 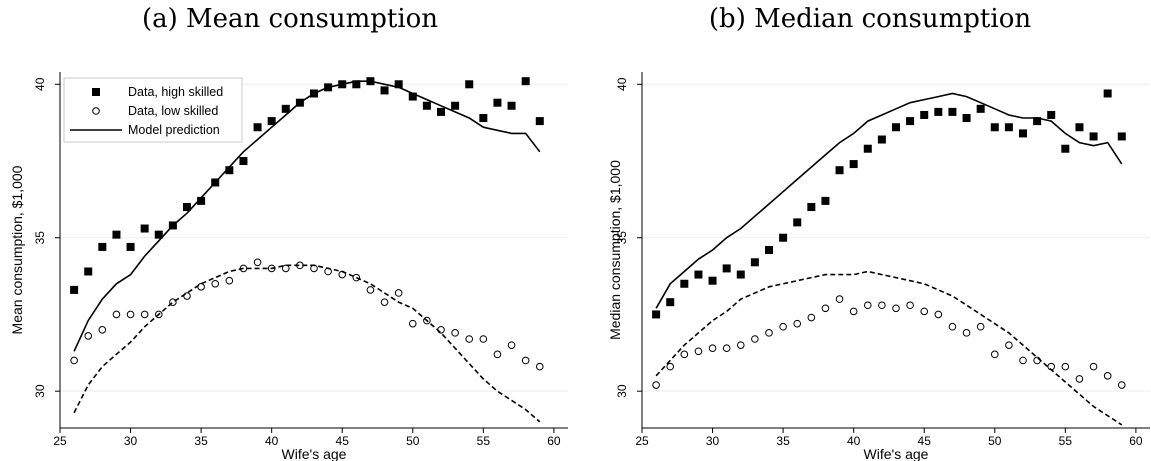 What do you see at coordinates (925, 441) in the screenshot?
I see `x-tick-label: 45` at bounding box center [925, 441].